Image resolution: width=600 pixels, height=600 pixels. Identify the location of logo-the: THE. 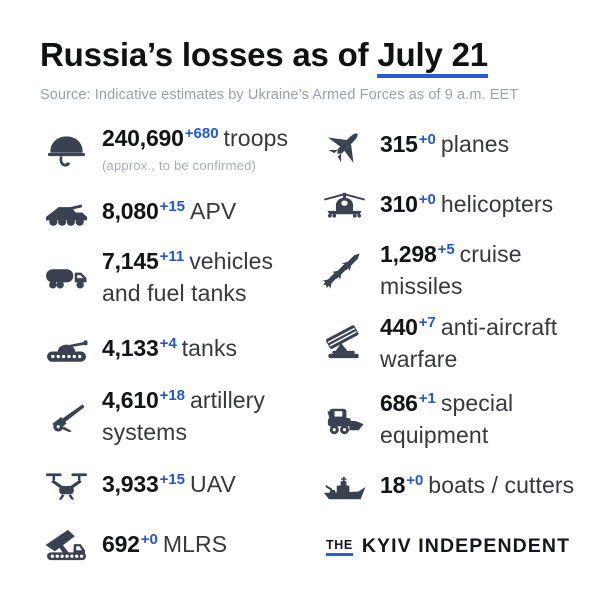
(339, 547).